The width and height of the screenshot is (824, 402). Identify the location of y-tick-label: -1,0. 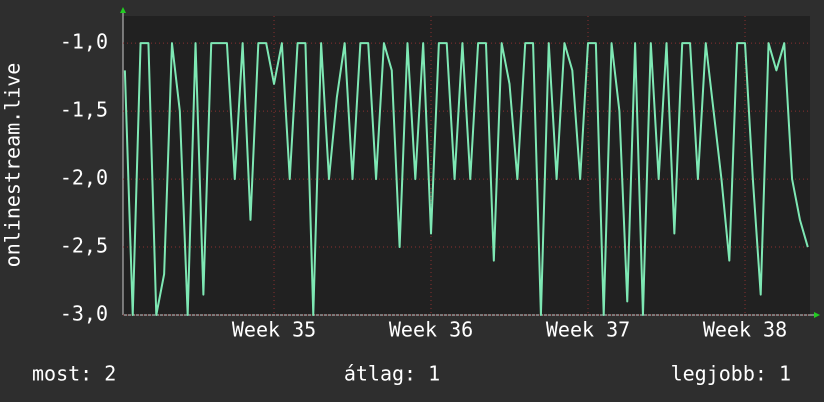
(84, 42).